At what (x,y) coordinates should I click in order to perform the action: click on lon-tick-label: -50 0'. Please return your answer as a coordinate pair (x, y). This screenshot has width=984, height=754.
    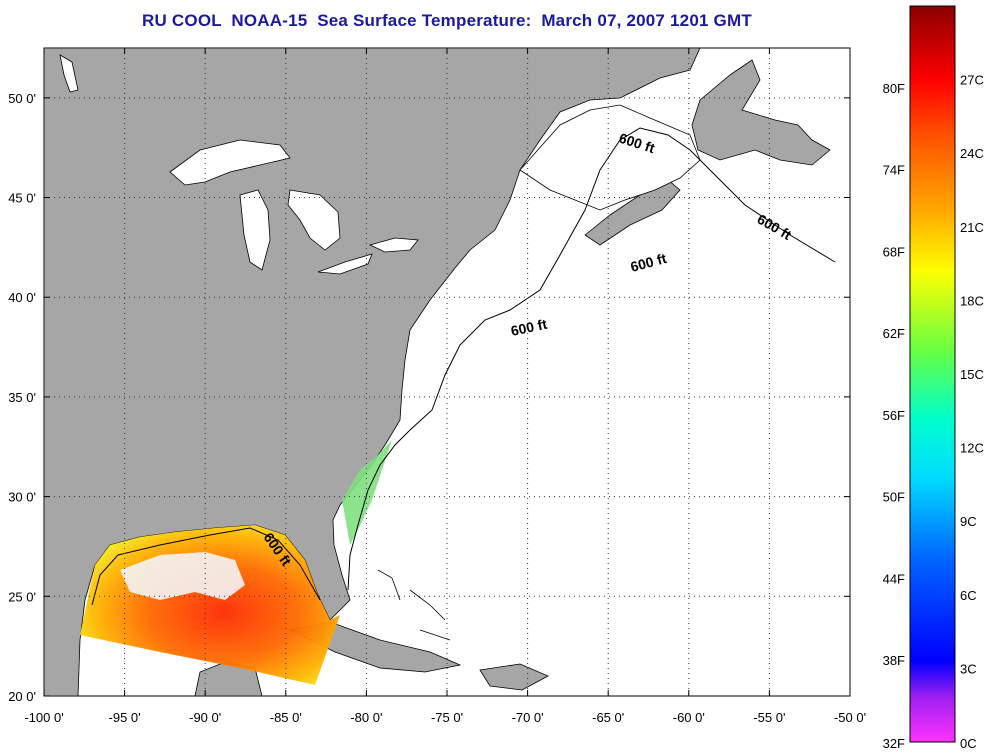
    Looking at the image, I should click on (850, 717).